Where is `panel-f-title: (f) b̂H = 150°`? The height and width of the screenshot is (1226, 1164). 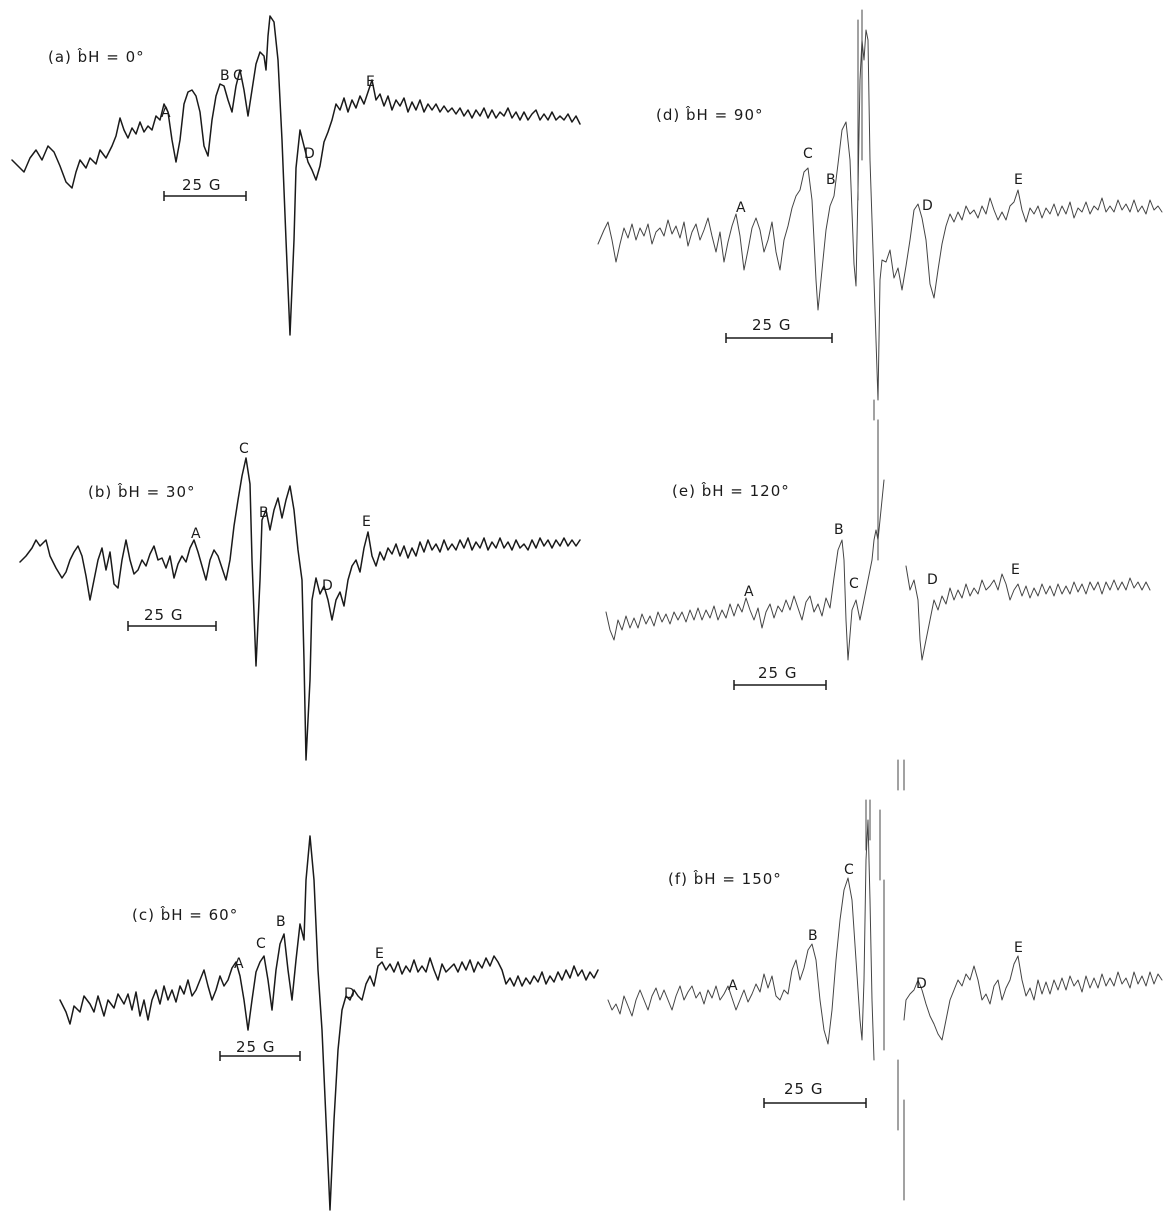 panel-f-title: (f) b̂H = 150° is located at coordinates (725, 878).